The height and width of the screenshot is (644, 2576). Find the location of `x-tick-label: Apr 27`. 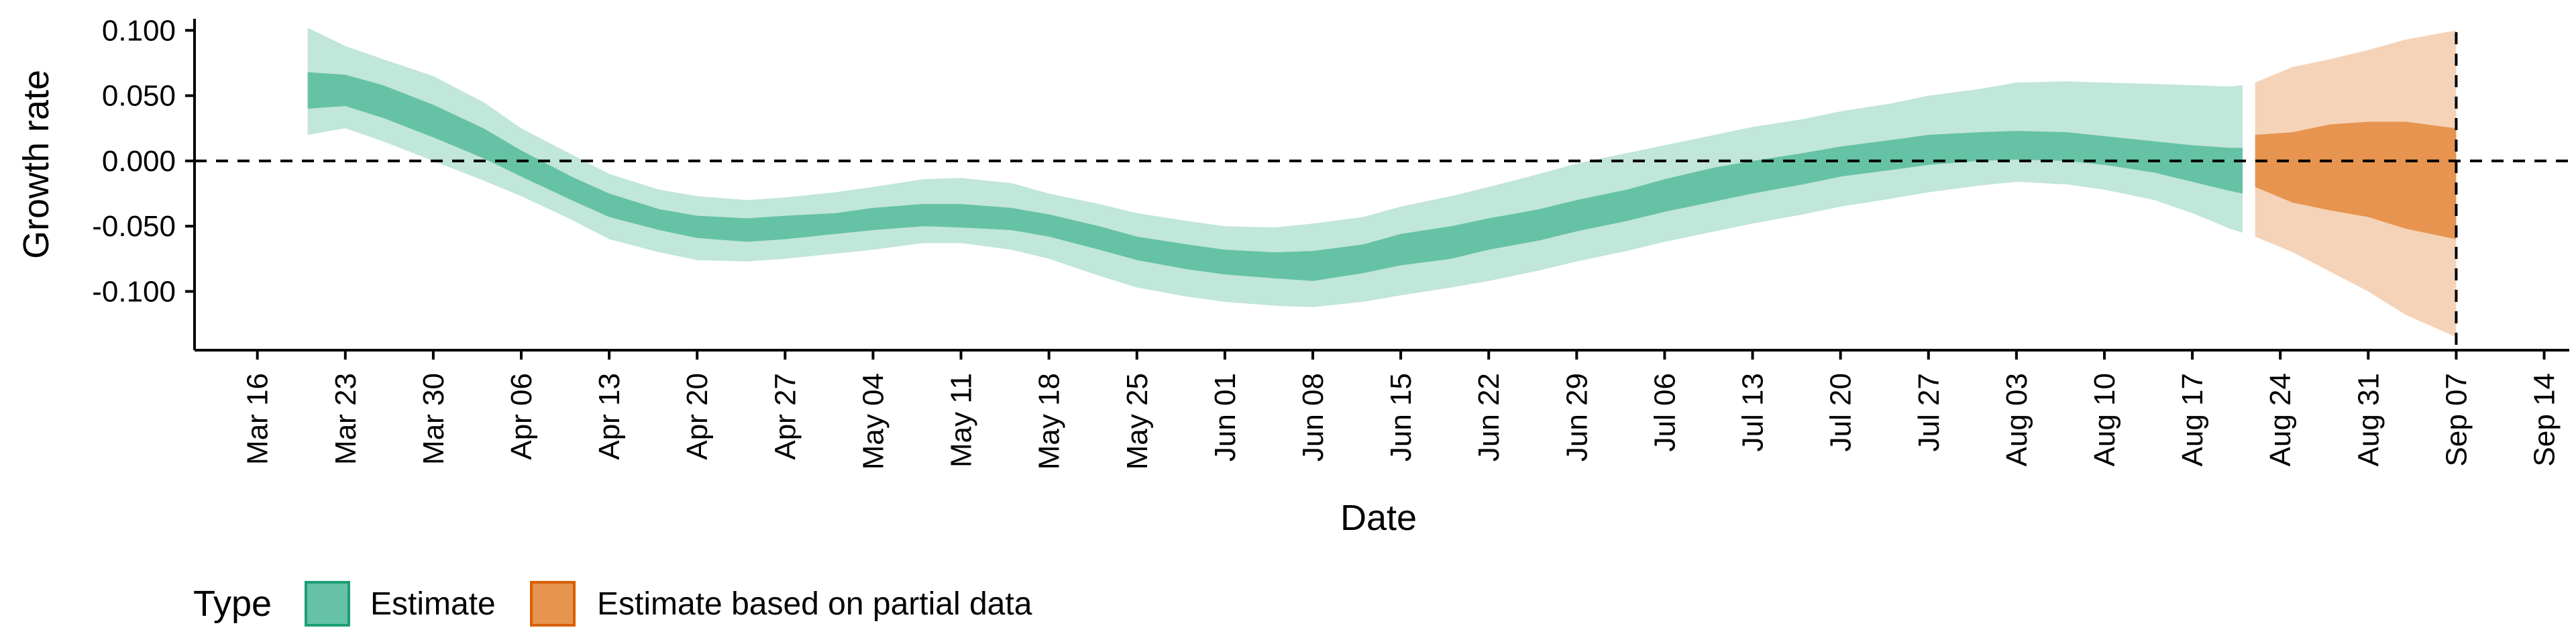

x-tick-label: Apr 27 is located at coordinates (785, 416).